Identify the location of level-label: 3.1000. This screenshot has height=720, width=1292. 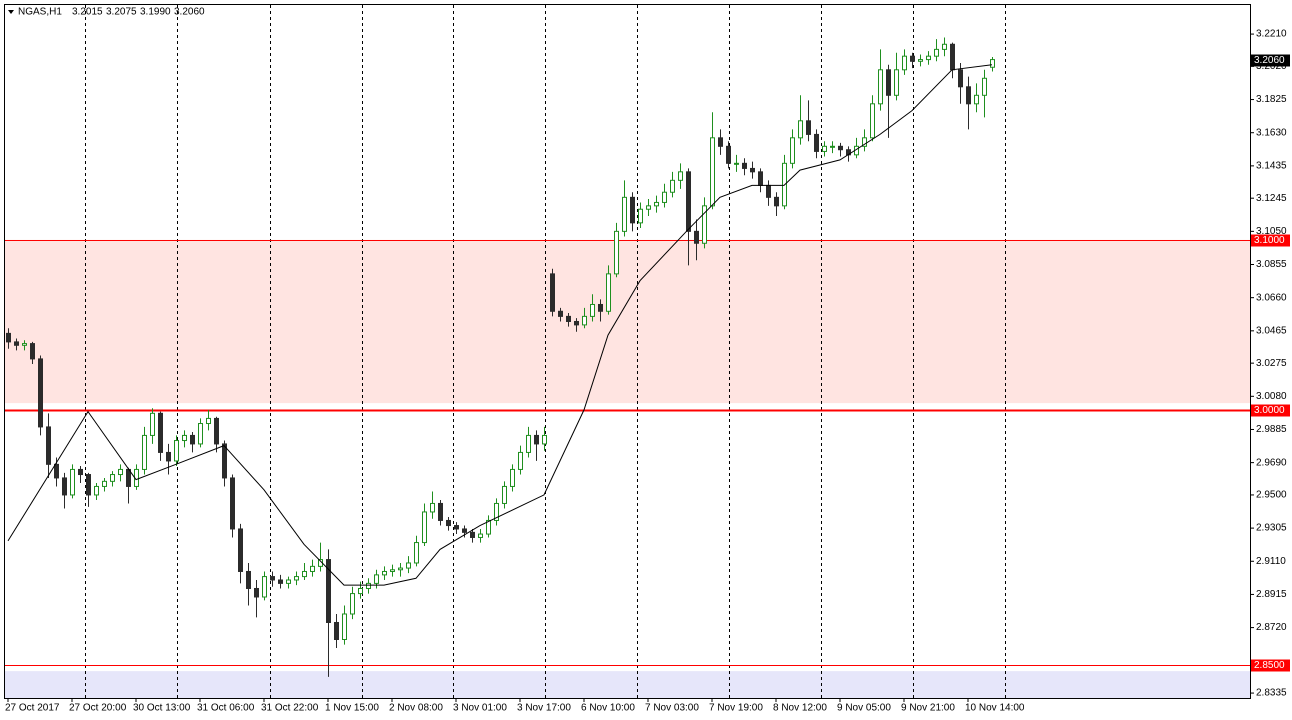
(1269, 240).